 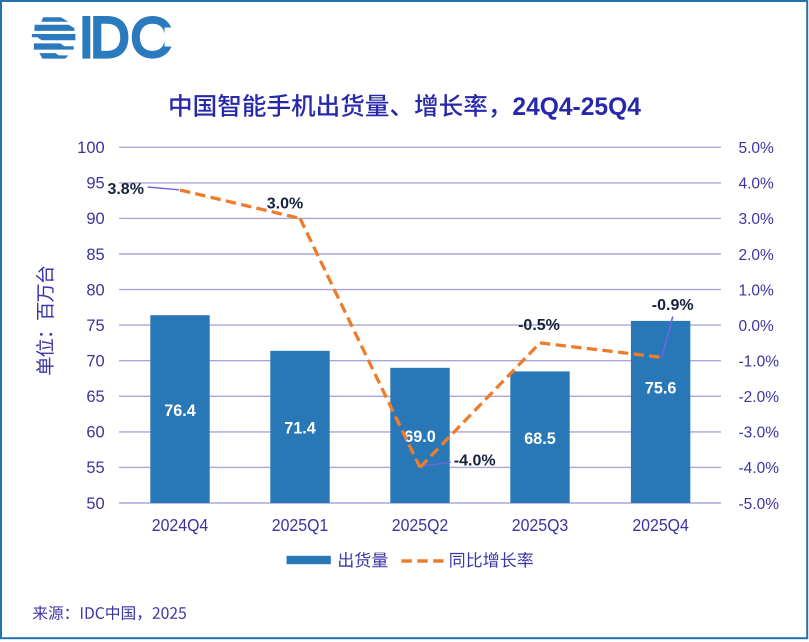 I want to click on svg-text: 75, so click(x=95, y=326).